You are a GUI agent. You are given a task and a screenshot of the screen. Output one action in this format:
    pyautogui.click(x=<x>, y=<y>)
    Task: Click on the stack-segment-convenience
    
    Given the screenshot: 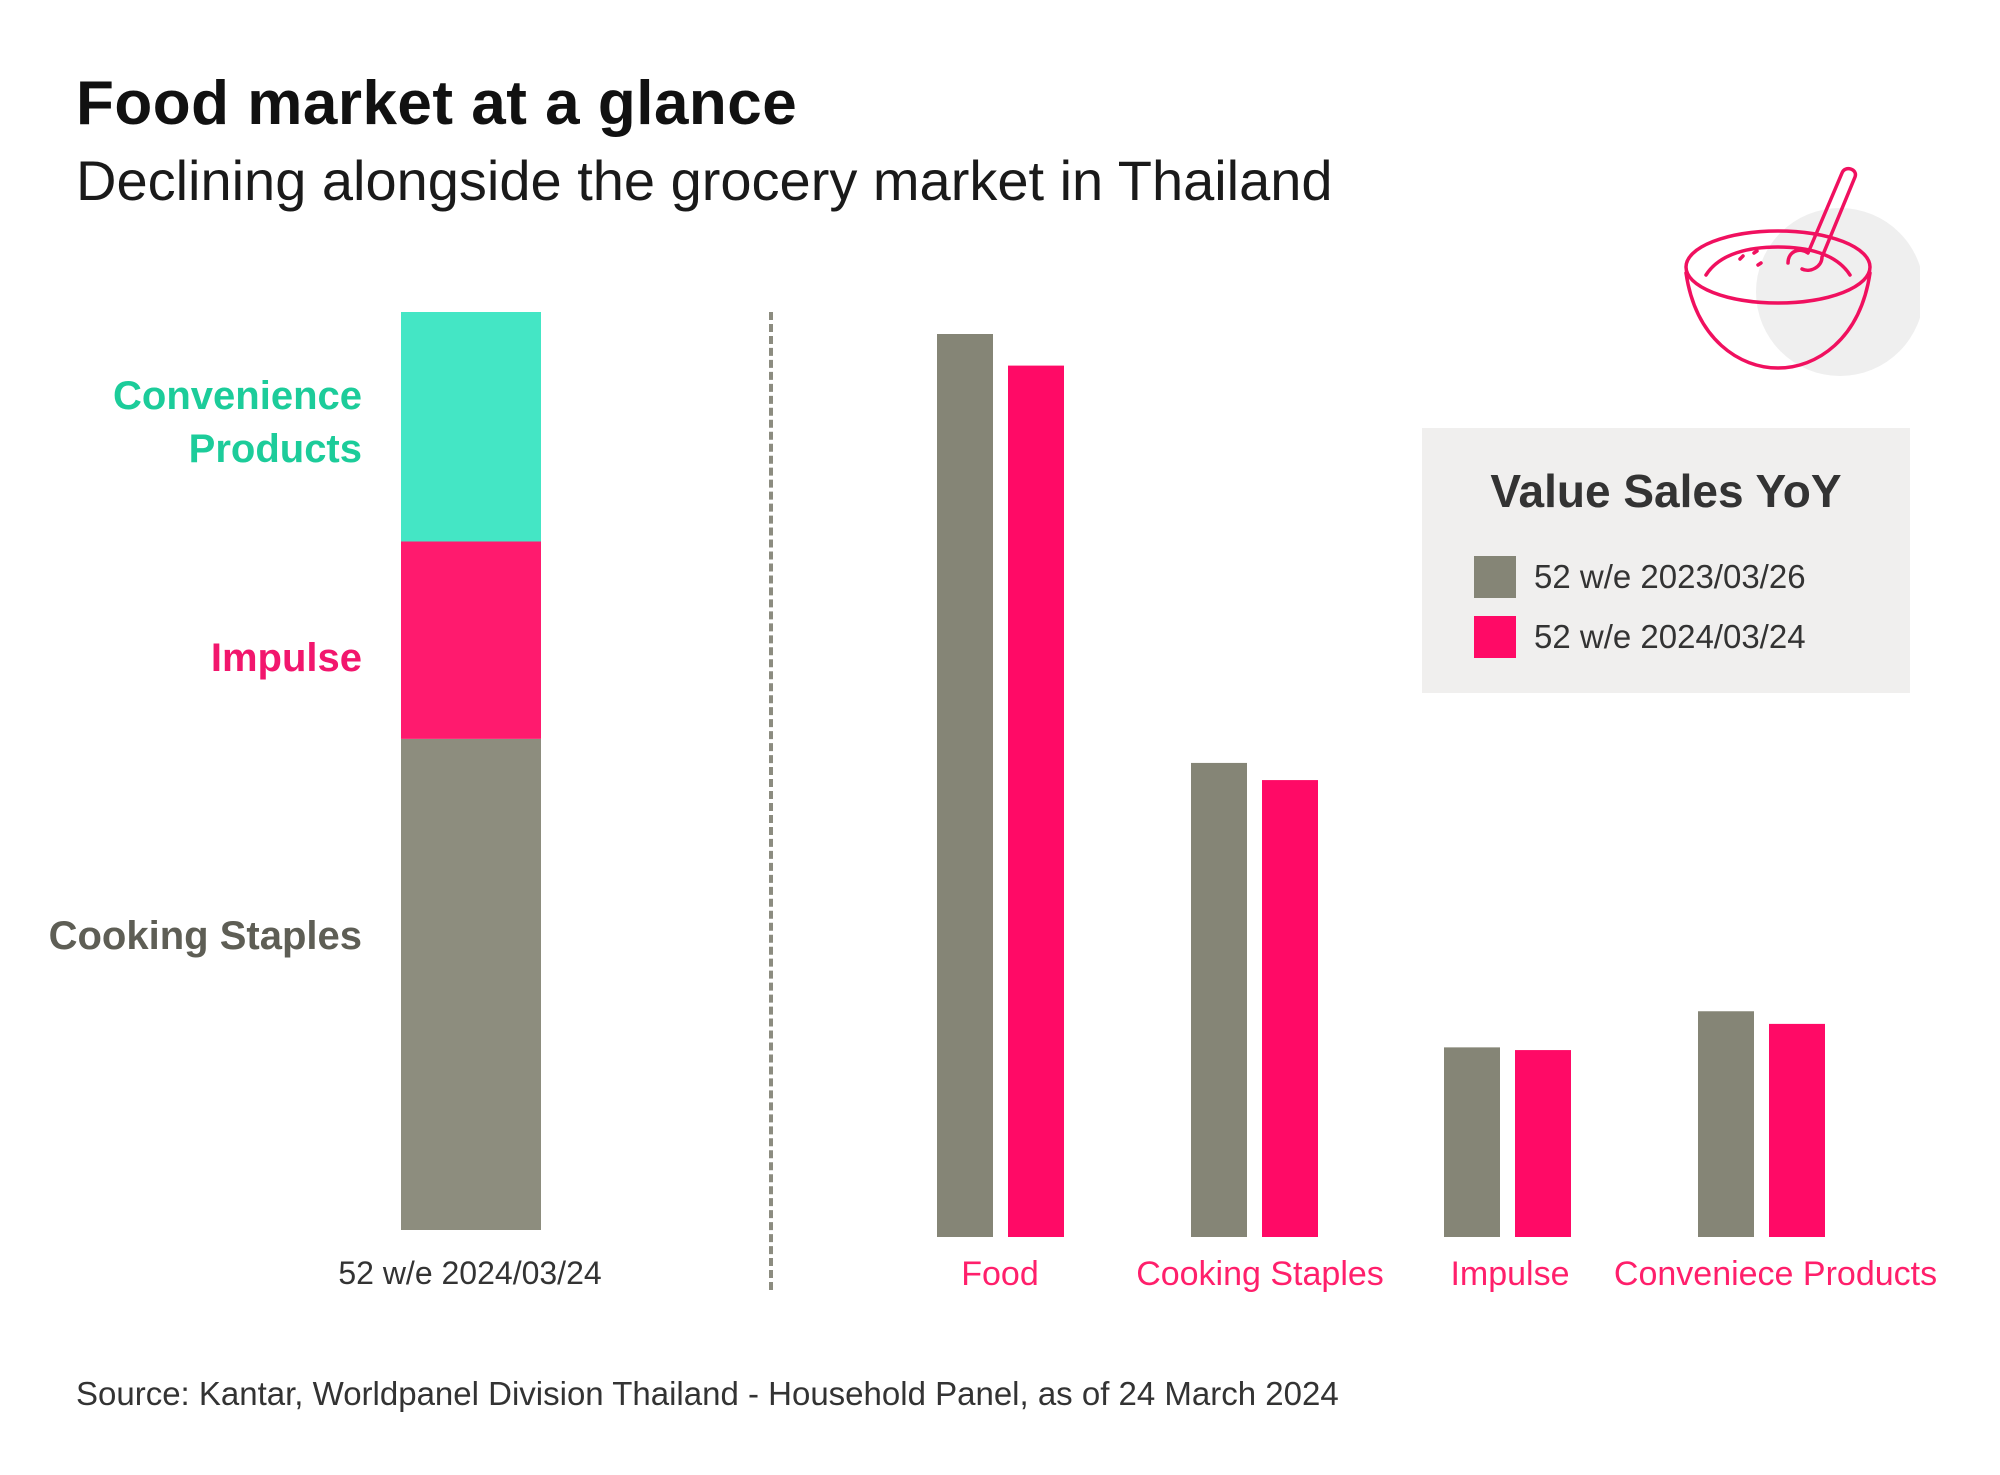 What is the action you would take?
    pyautogui.click(x=471, y=427)
    